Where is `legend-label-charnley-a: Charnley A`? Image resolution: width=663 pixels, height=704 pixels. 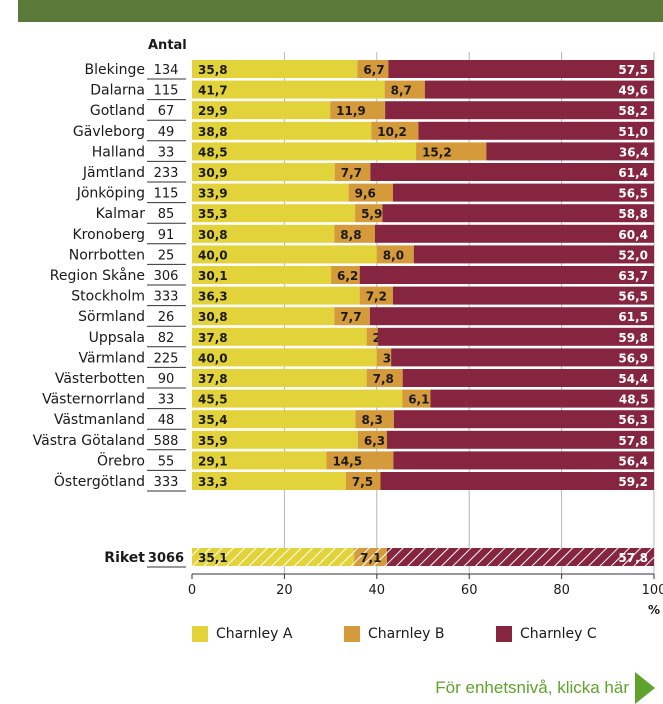 legend-label-charnley-a: Charnley A is located at coordinates (254, 634).